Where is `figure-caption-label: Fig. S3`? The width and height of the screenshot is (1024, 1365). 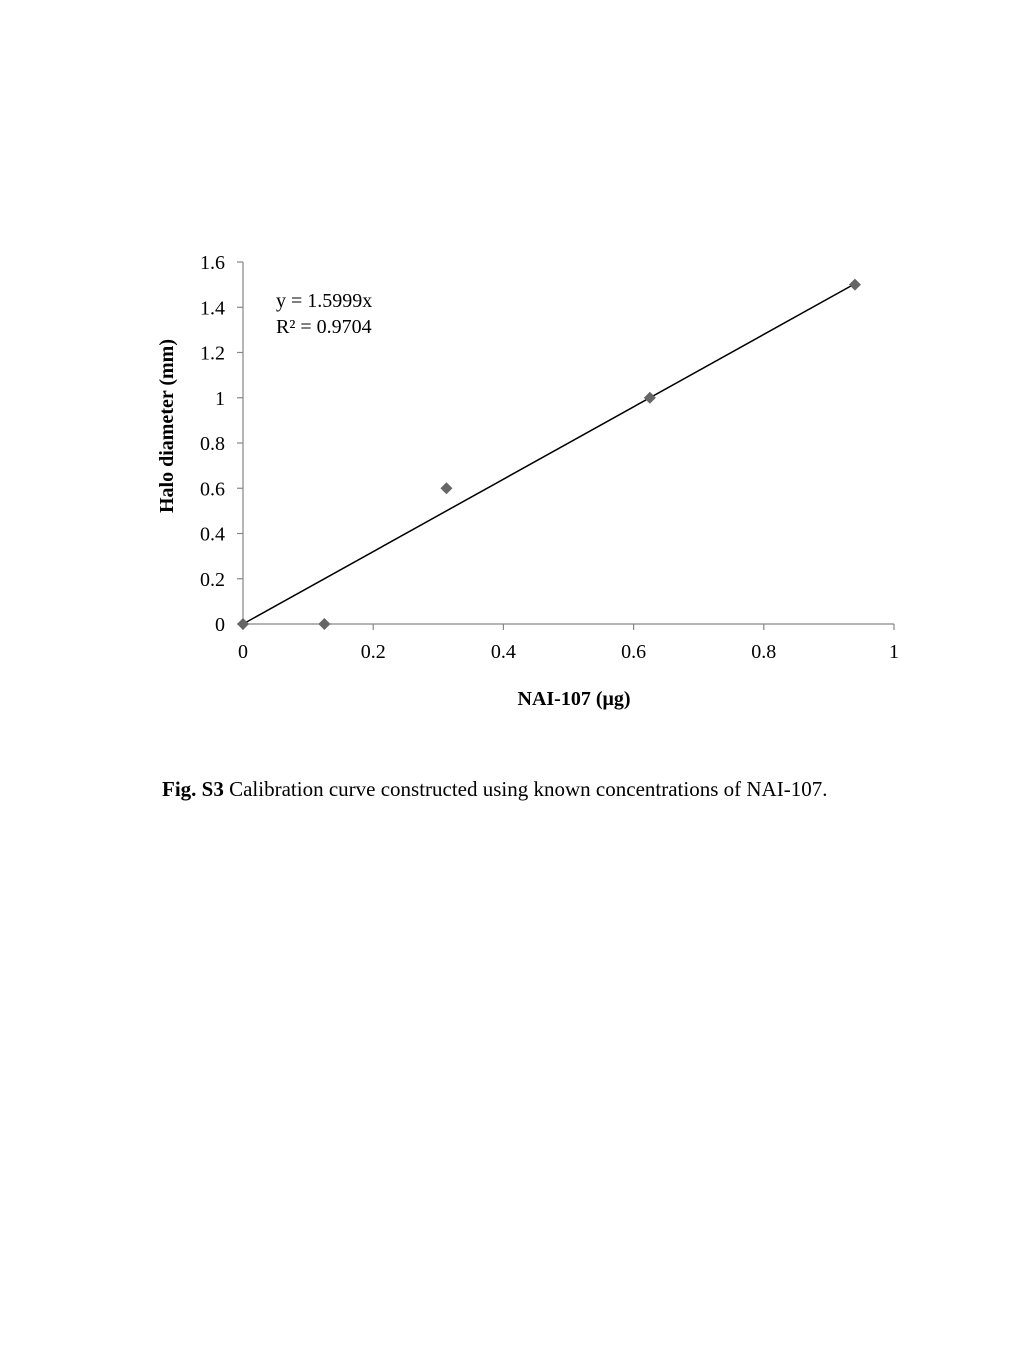
figure-caption-label: Fig. S3 is located at coordinates (193, 789).